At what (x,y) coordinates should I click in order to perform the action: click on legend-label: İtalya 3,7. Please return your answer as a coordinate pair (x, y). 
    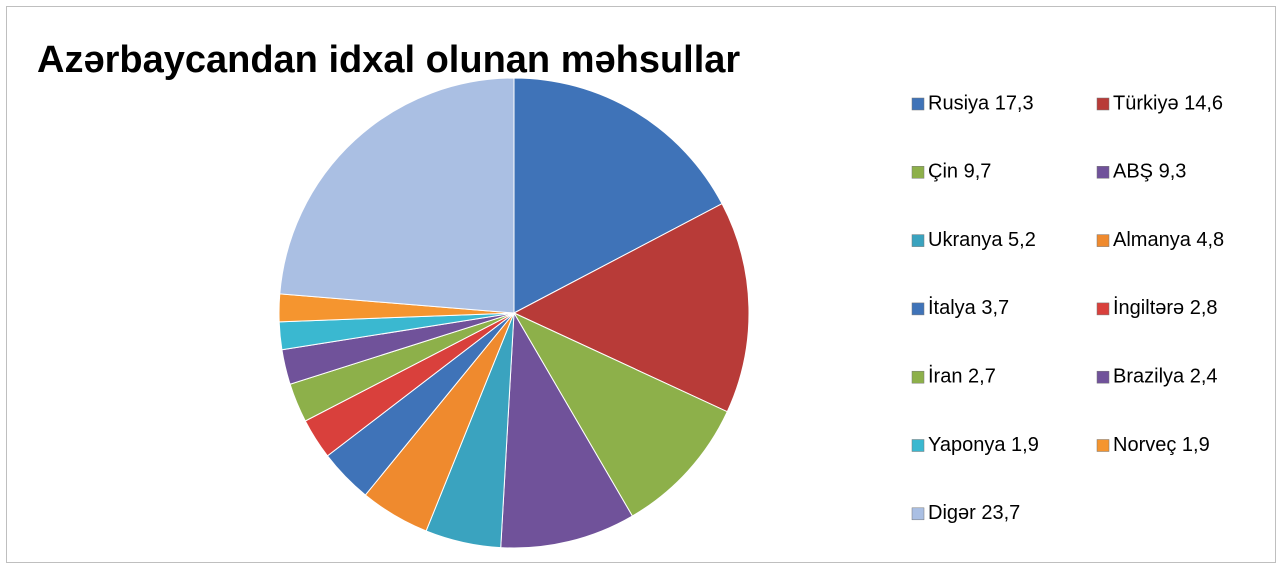
    Looking at the image, I should click on (968, 307).